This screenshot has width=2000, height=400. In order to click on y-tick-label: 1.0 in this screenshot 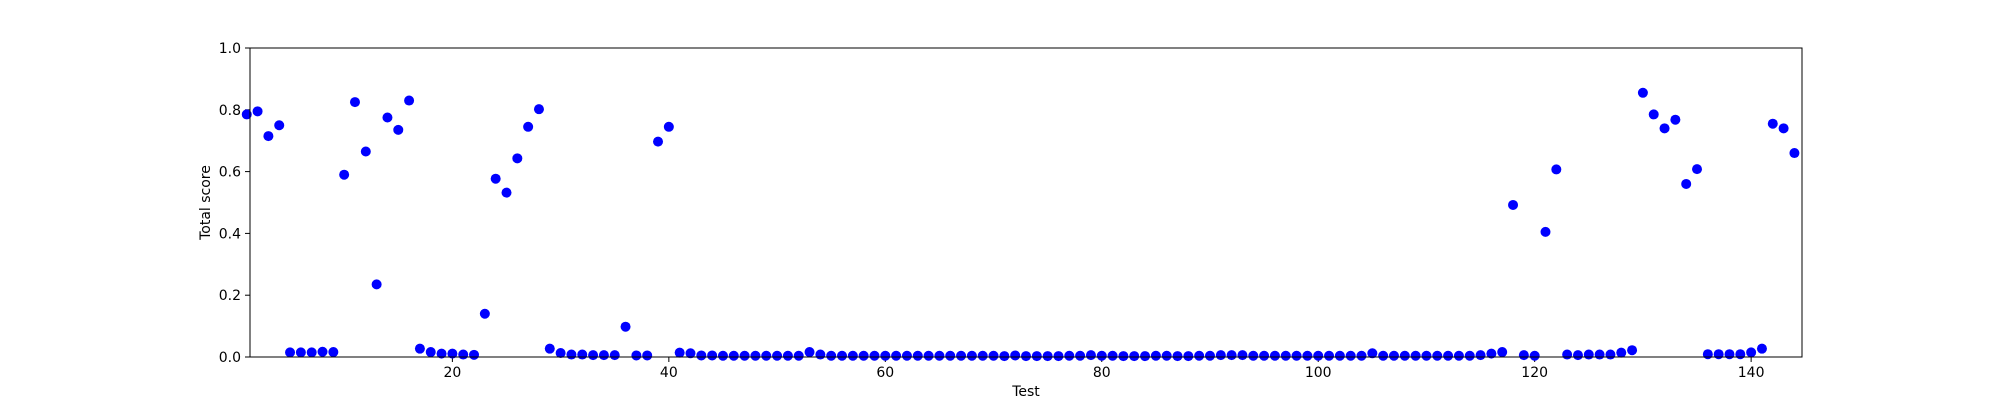, I will do `click(230, 49)`.